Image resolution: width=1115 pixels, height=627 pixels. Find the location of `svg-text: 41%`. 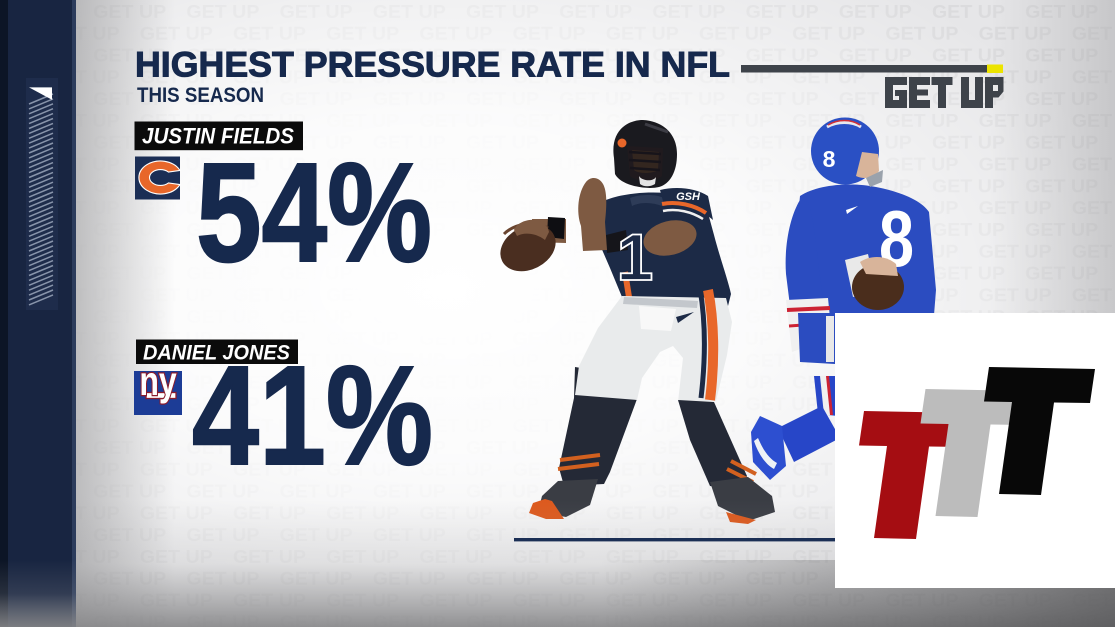

svg-text: 41% is located at coordinates (312, 415).